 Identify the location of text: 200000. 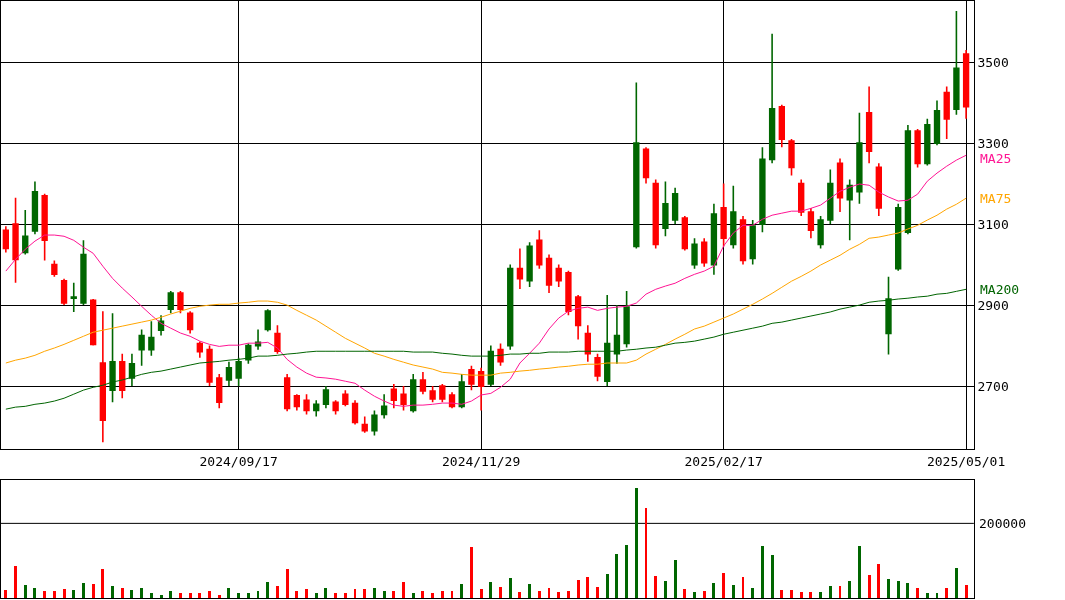
(1002, 523).